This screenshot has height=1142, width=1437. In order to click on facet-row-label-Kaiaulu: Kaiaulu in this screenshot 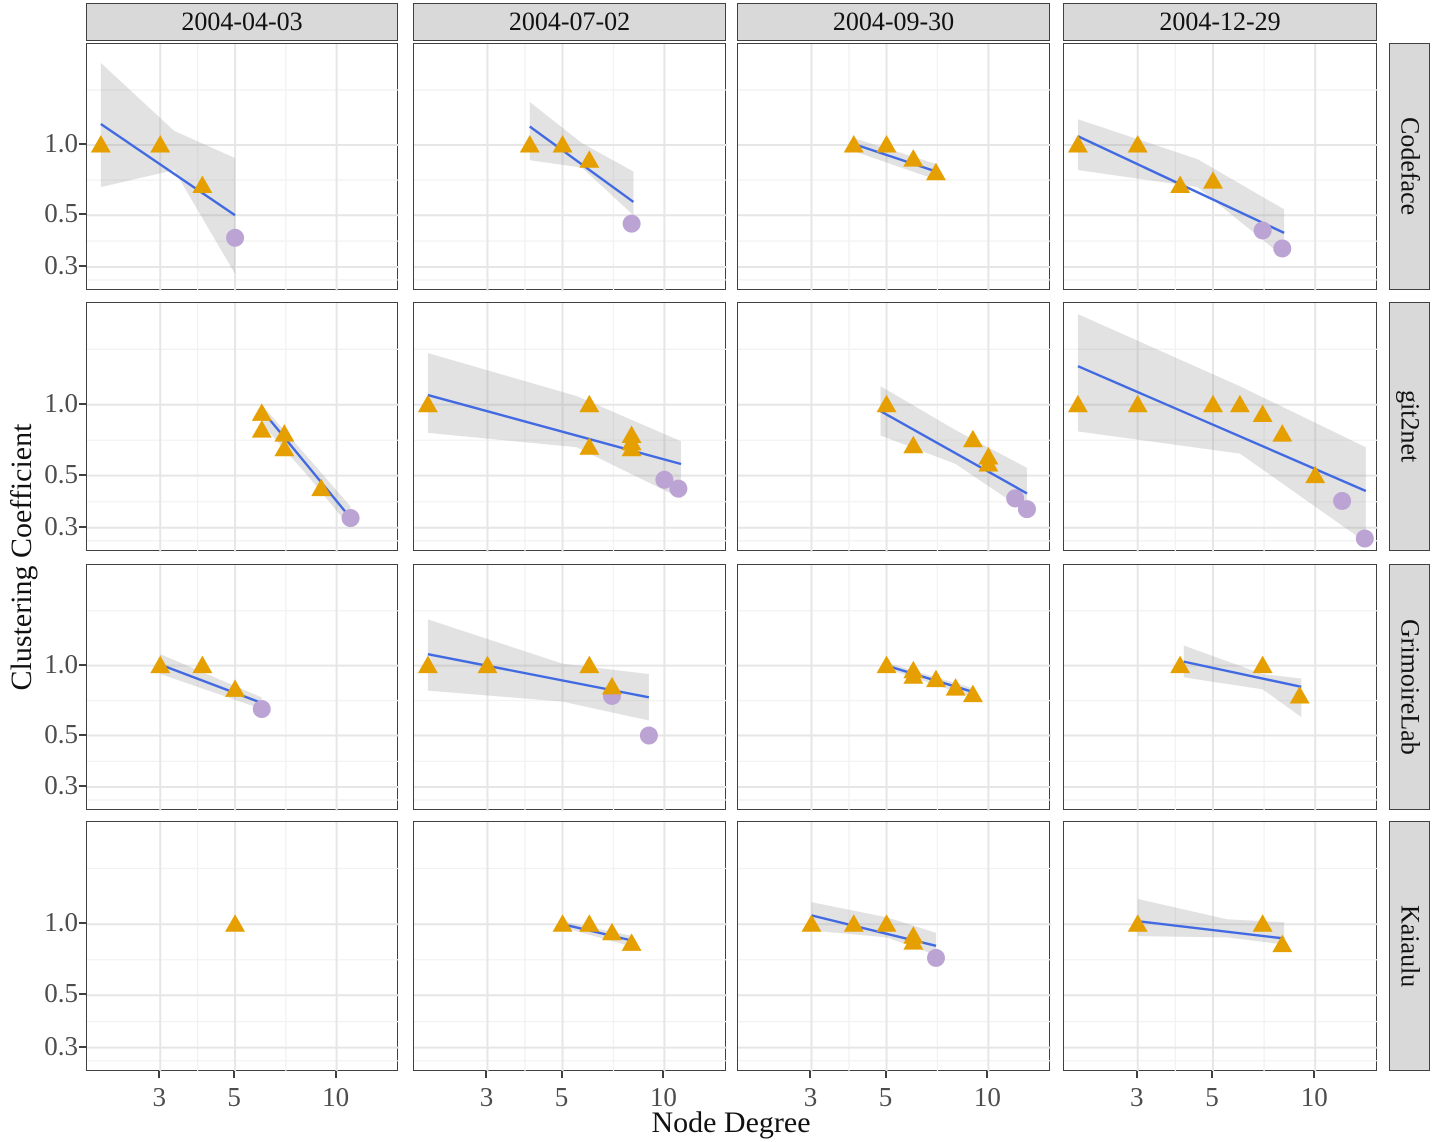, I will do `click(1409, 946)`.